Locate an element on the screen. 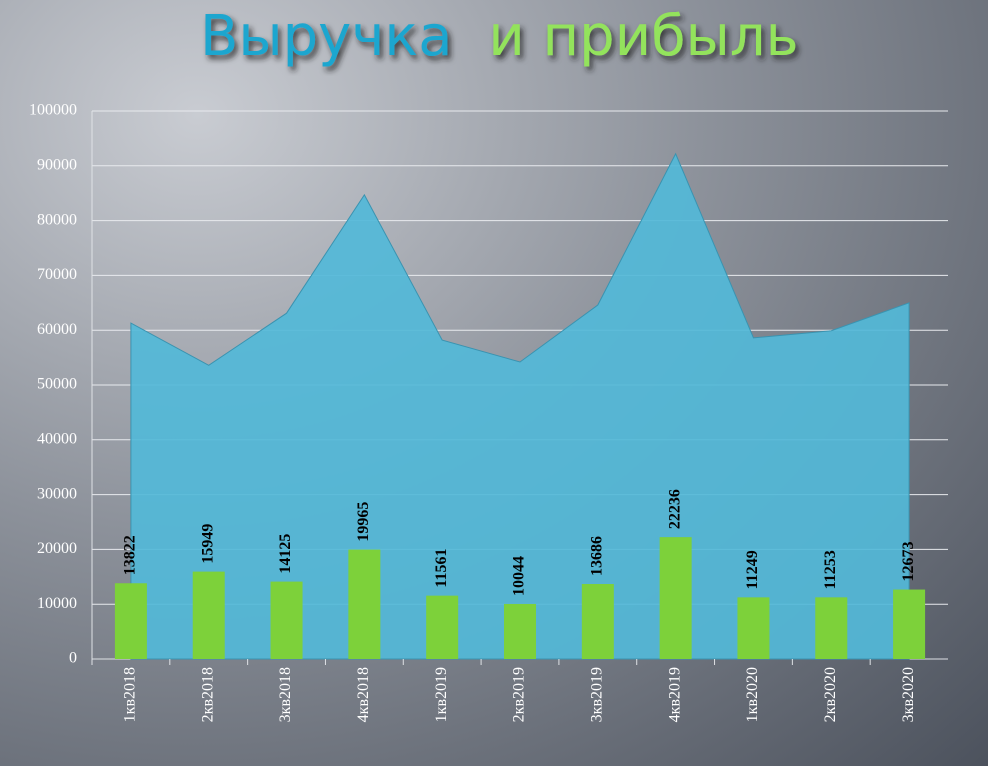  y-tick-label: 80000 is located at coordinates (57, 219).